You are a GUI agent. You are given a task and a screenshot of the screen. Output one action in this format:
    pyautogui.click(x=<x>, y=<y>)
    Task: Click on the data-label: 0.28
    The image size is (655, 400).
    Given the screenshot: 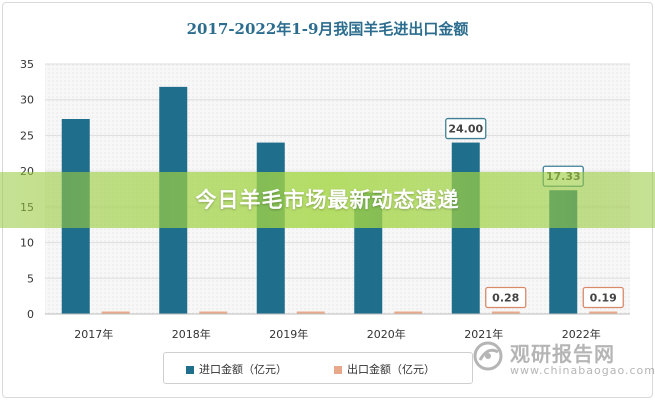 What is the action you would take?
    pyautogui.click(x=505, y=298)
    